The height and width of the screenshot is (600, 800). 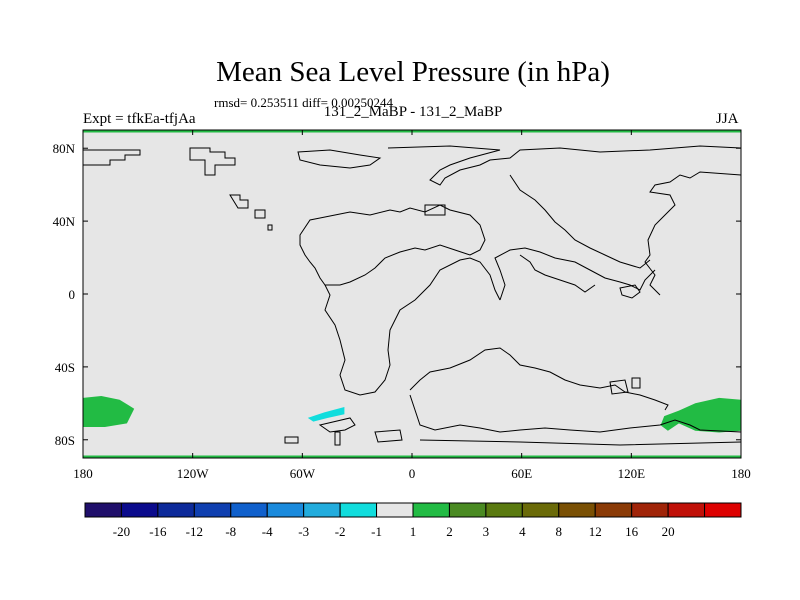 I want to click on lat-tick-label: 40N, so click(x=64, y=221).